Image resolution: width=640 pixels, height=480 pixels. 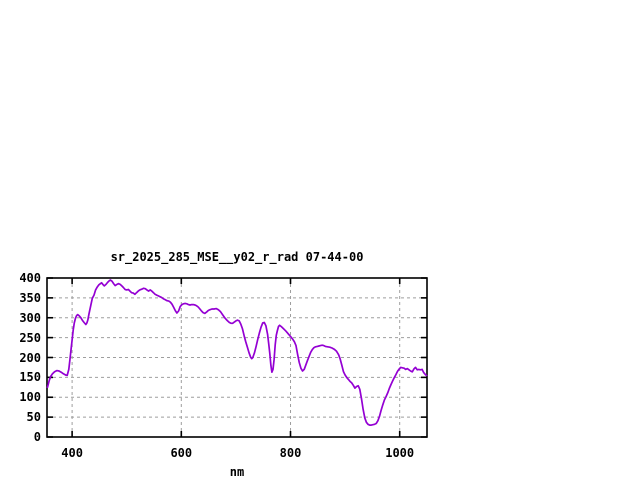 I want to click on x-tick-label-400: 400, so click(x=72, y=453).